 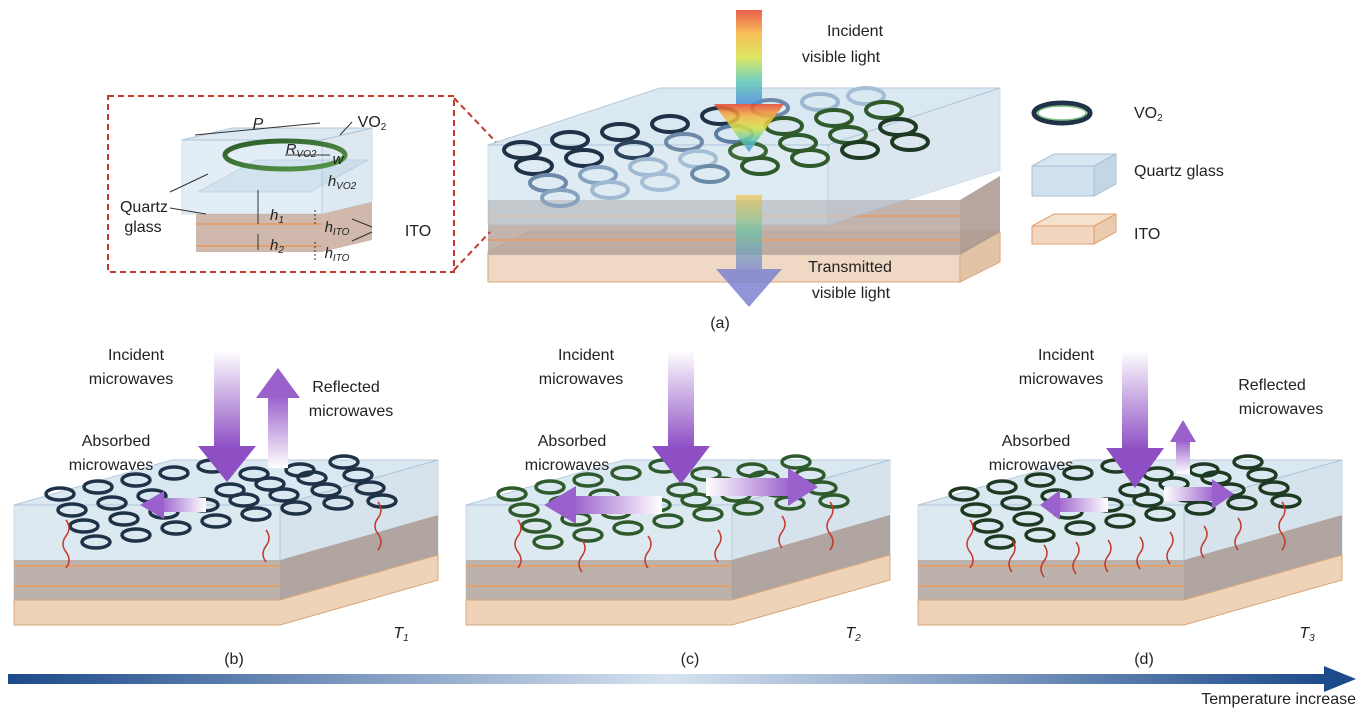 What do you see at coordinates (1066, 355) in the screenshot?
I see `d-incident-1: Incident` at bounding box center [1066, 355].